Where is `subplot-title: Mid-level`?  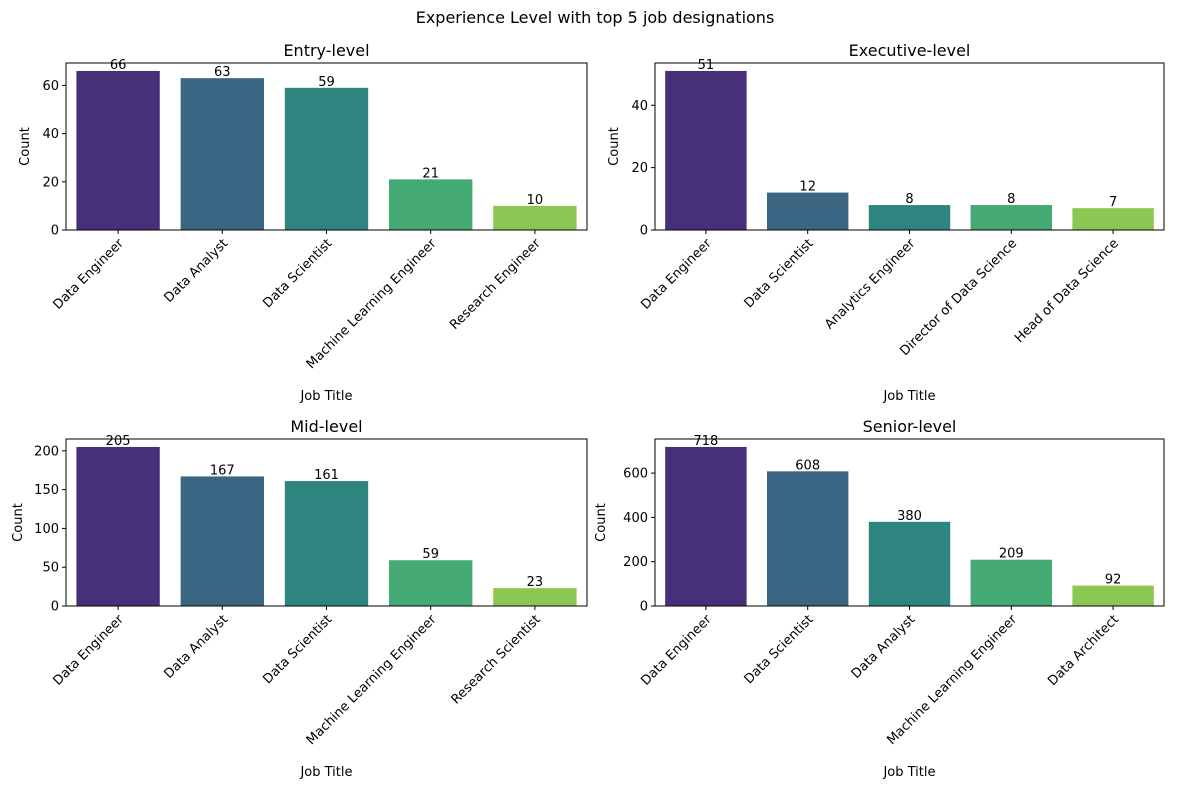
subplot-title: Mid-level is located at coordinates (326, 426).